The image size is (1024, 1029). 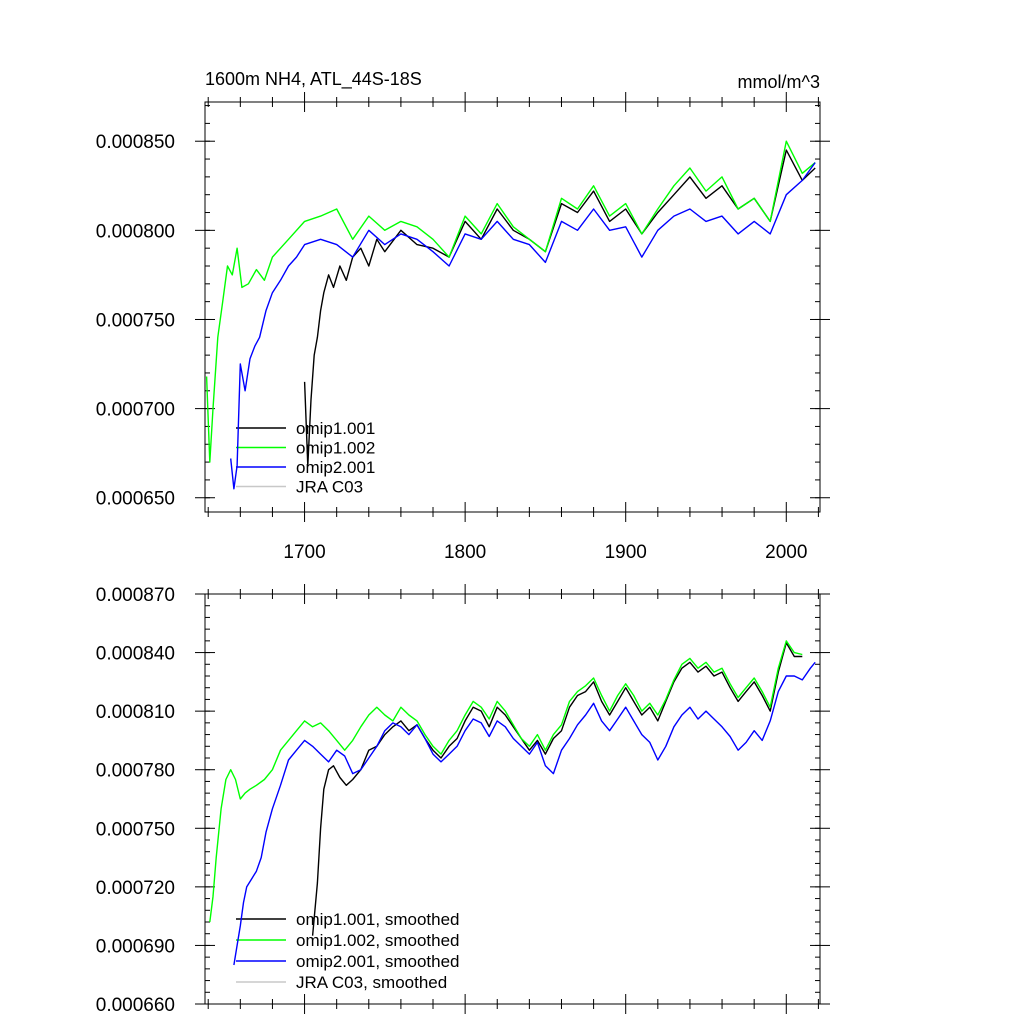 I want to click on y-tick-label: 0.000690, so click(x=135, y=946).